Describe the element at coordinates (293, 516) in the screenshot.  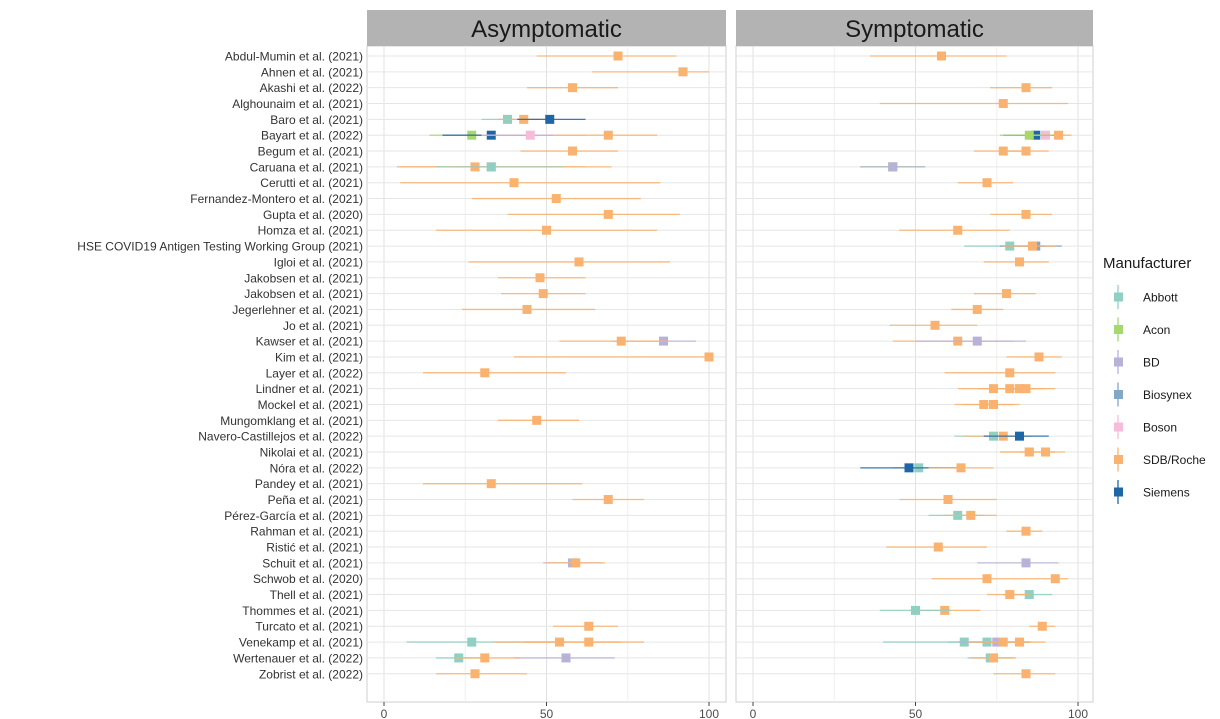
I see `study-label: Pérez-García et al. (2021)` at that location.